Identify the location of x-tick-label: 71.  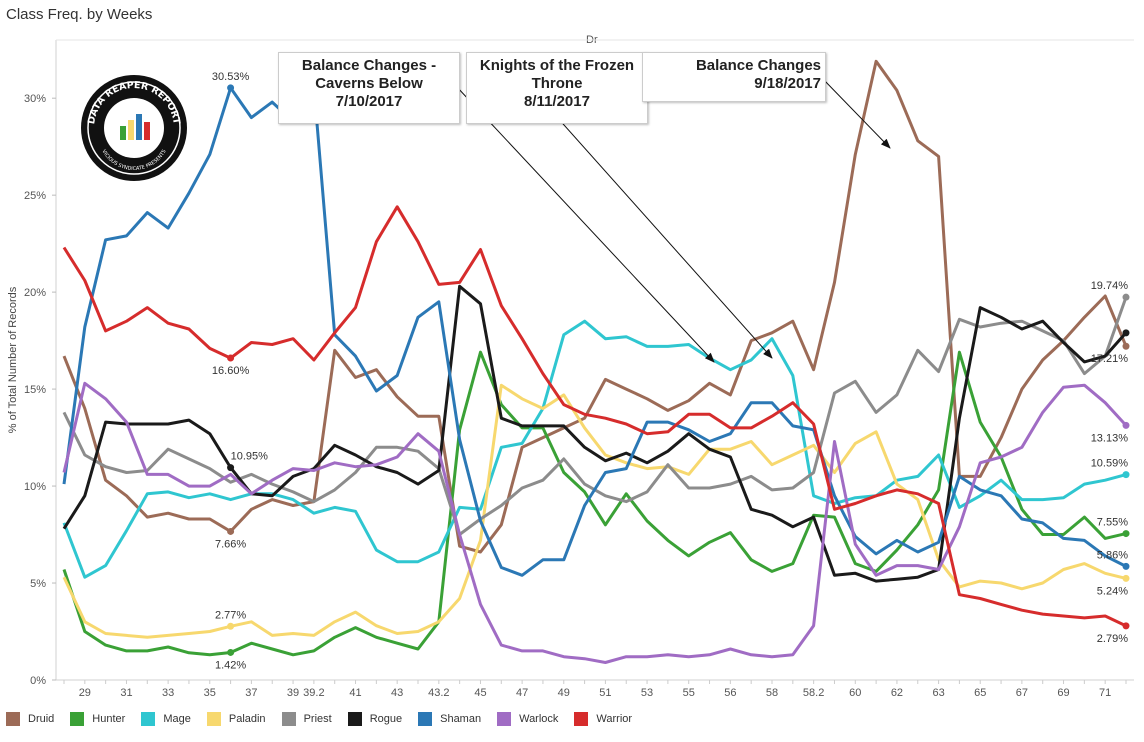
(1105, 693).